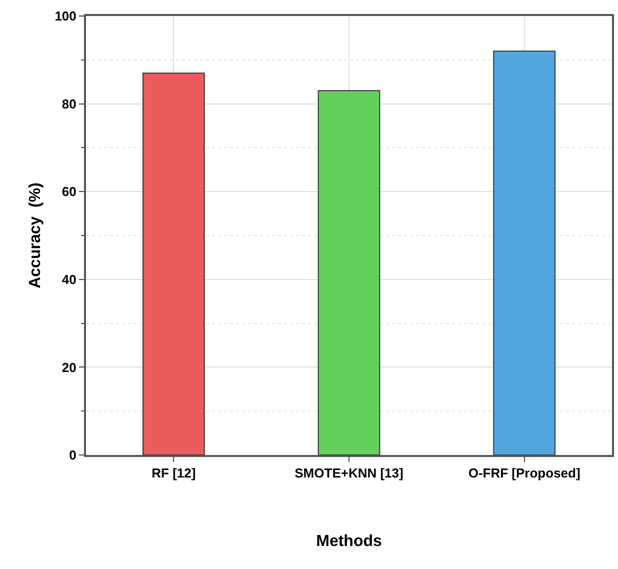  I want to click on y-tick-label: 0, so click(72, 455).